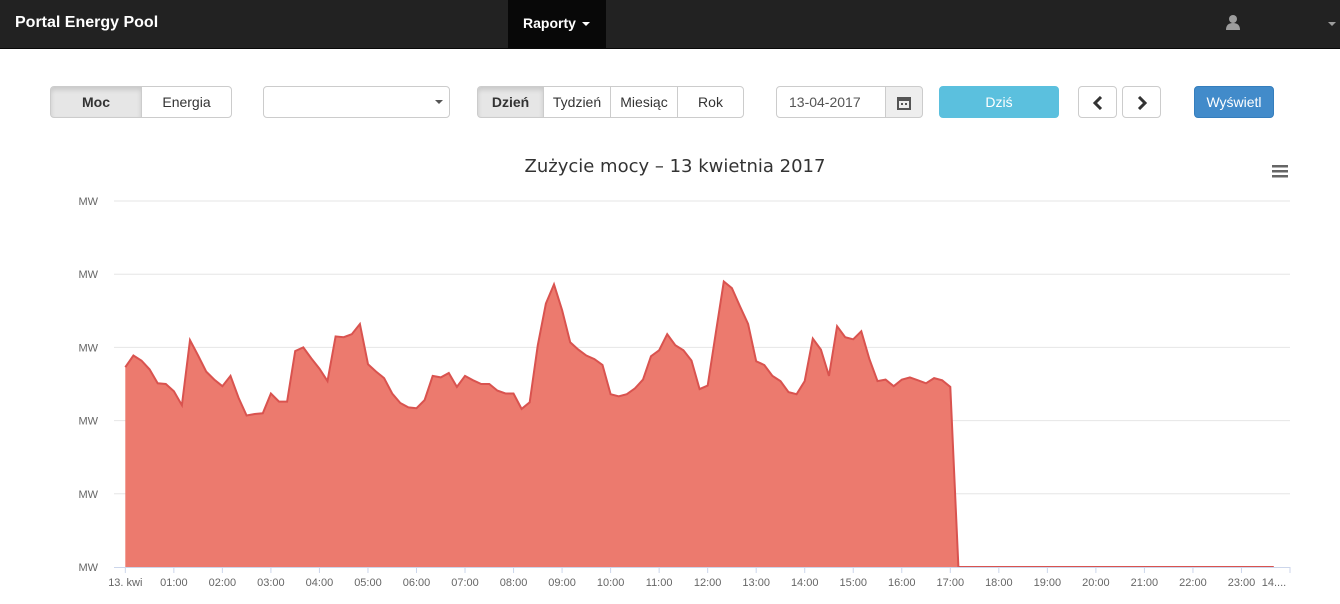 The image size is (1340, 604). Describe the element at coordinates (1145, 583) in the screenshot. I see `x-tick-label: 21:00` at that location.